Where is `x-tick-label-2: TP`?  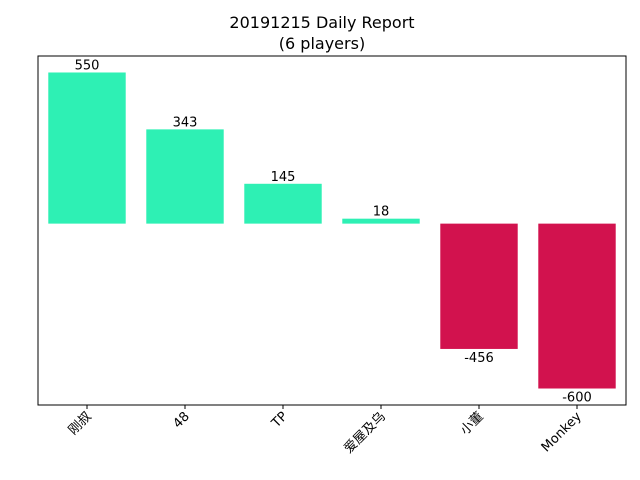
x-tick-label-2: TP is located at coordinates (279, 420).